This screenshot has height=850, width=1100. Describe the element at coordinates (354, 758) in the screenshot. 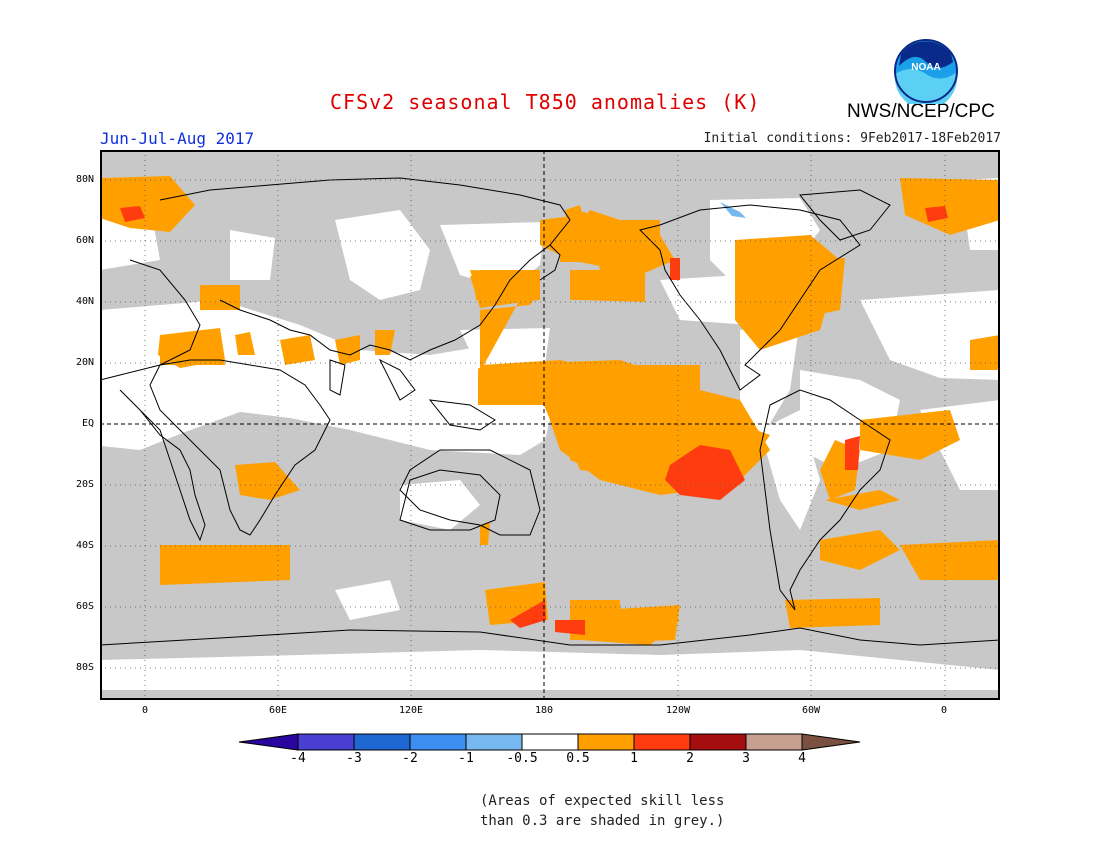

I see `colorbar-tick-label: -3` at that location.